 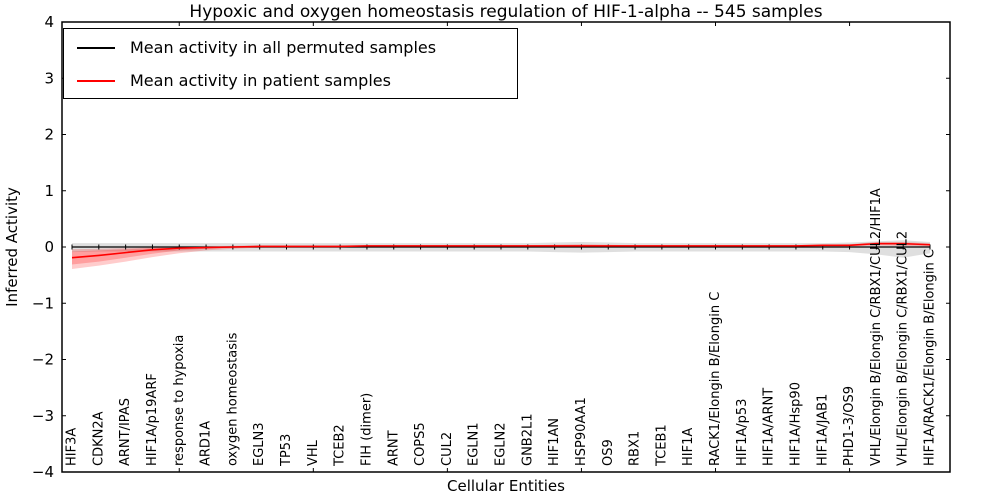 I want to click on entity-label: CUL2, so click(x=447, y=449).